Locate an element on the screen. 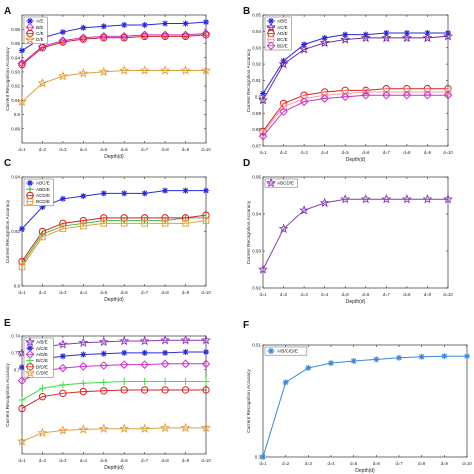  x-tick-label: d=5 is located at coordinates (104, 149).